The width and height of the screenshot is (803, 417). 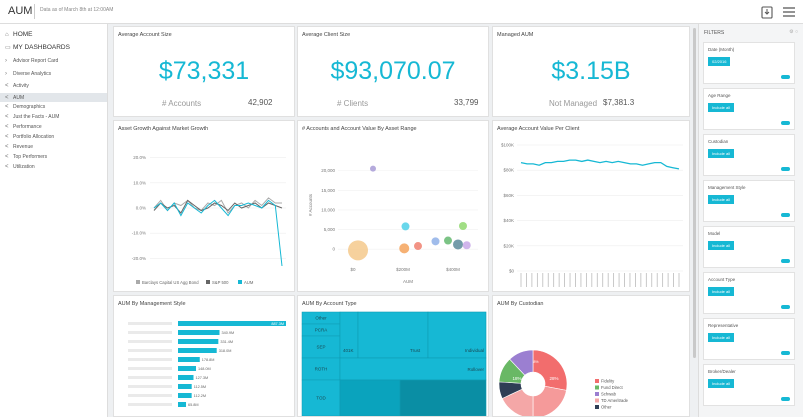 What do you see at coordinates (353, 269) in the screenshot?
I see `x-tick-label: $0` at bounding box center [353, 269].